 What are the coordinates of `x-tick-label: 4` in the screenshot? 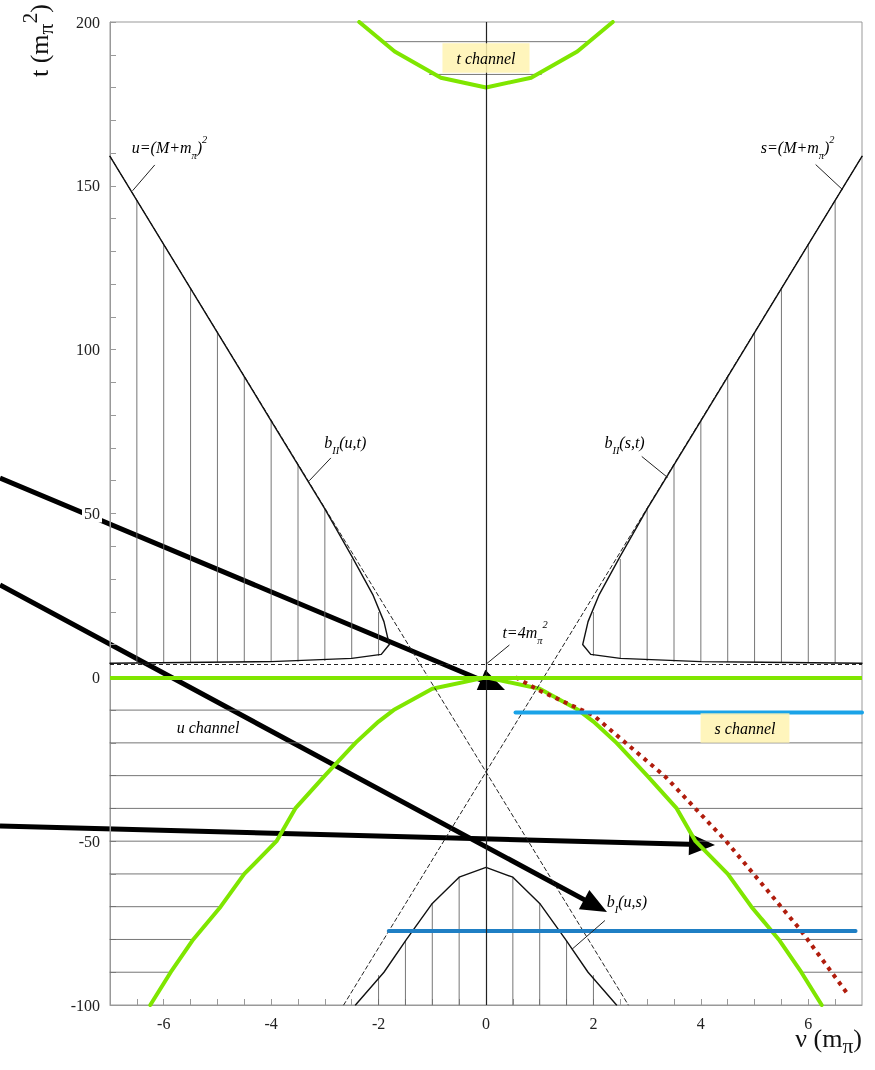 It's located at (700, 1023).